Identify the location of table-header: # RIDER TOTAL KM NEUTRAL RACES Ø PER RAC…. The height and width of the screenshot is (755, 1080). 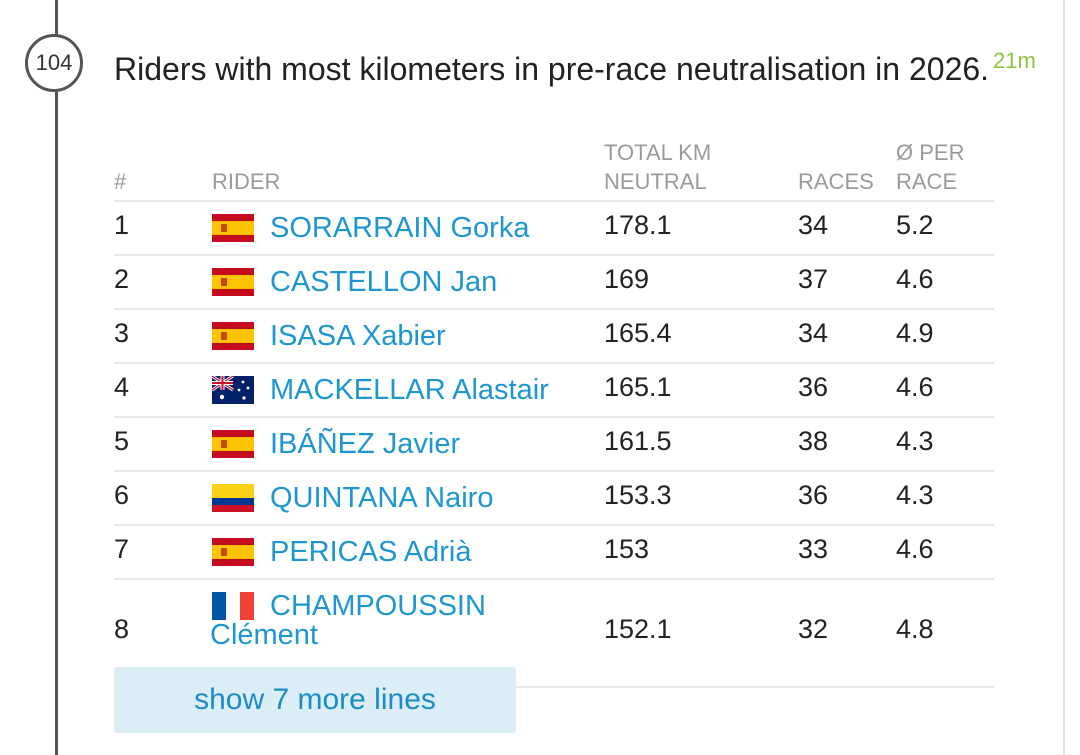
(554, 168).